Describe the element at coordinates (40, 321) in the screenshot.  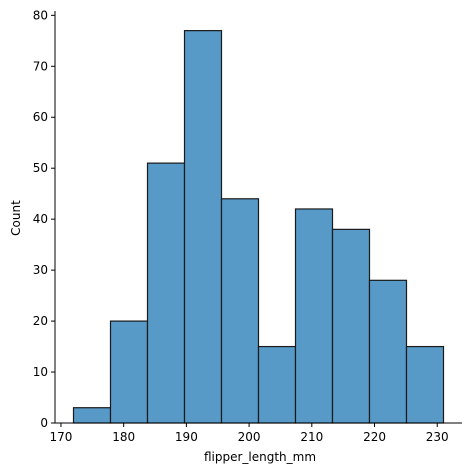
I see `y-tick-label: 20` at that location.